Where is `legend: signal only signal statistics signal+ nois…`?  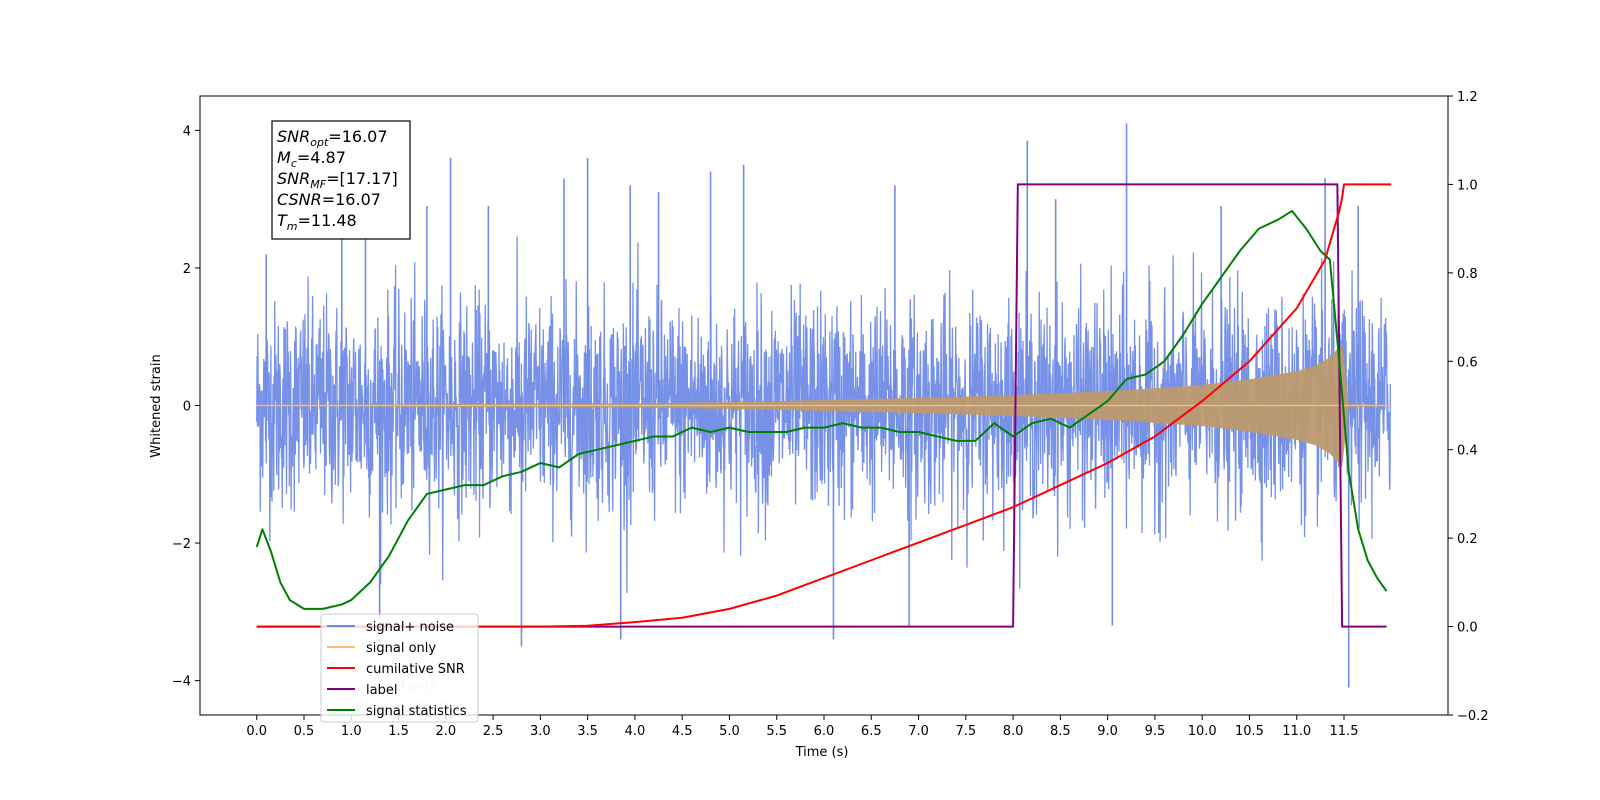
legend: signal only signal statistics signal+ nois… is located at coordinates (399, 668).